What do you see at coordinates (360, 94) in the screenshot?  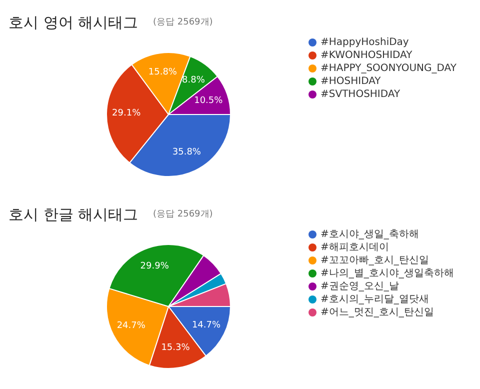 I see `legend-label: #SVTHOSHIDAY` at bounding box center [360, 94].